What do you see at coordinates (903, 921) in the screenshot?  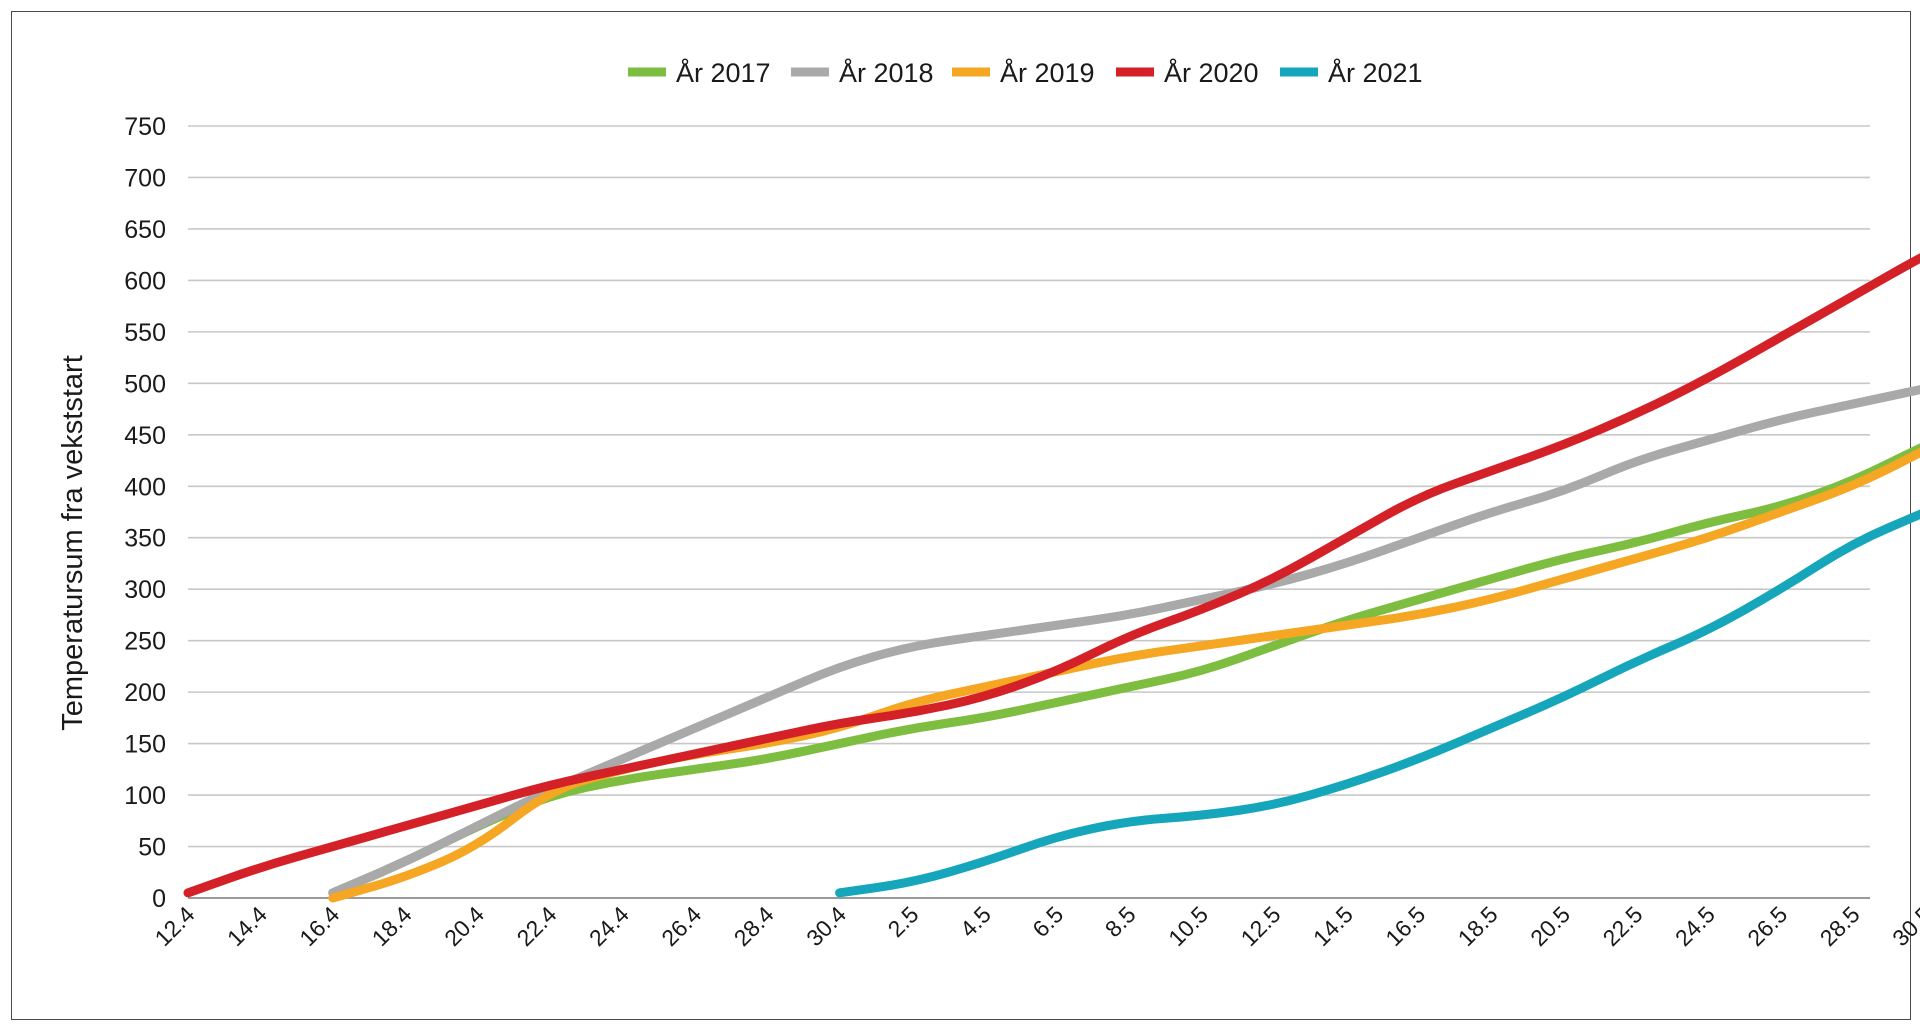 I see `x-tick-label: 2.5` at bounding box center [903, 921].